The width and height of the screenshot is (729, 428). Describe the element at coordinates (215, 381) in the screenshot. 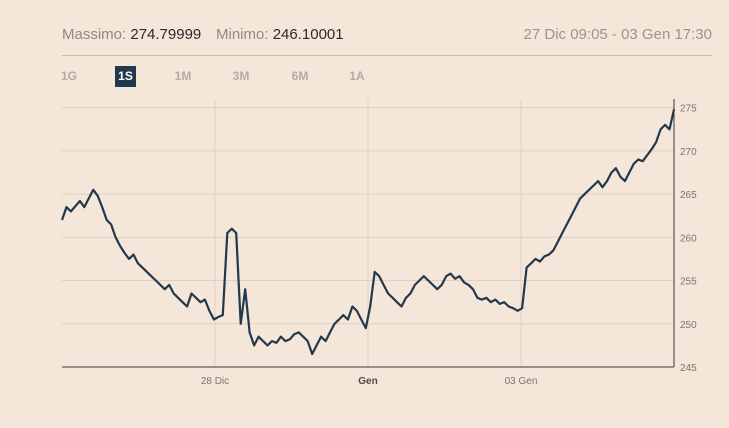

I see `x-tick-label: 28 Dic` at that location.